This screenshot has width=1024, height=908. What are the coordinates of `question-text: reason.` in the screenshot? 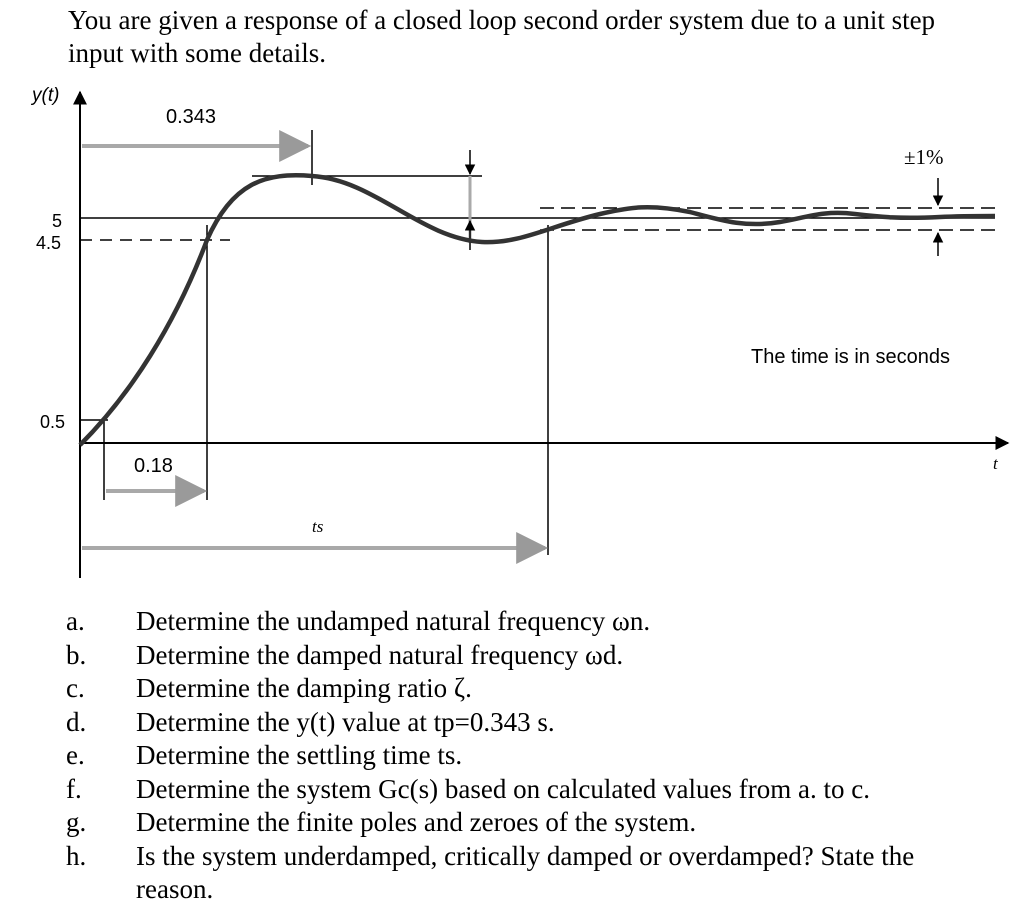 It's located at (175, 889).